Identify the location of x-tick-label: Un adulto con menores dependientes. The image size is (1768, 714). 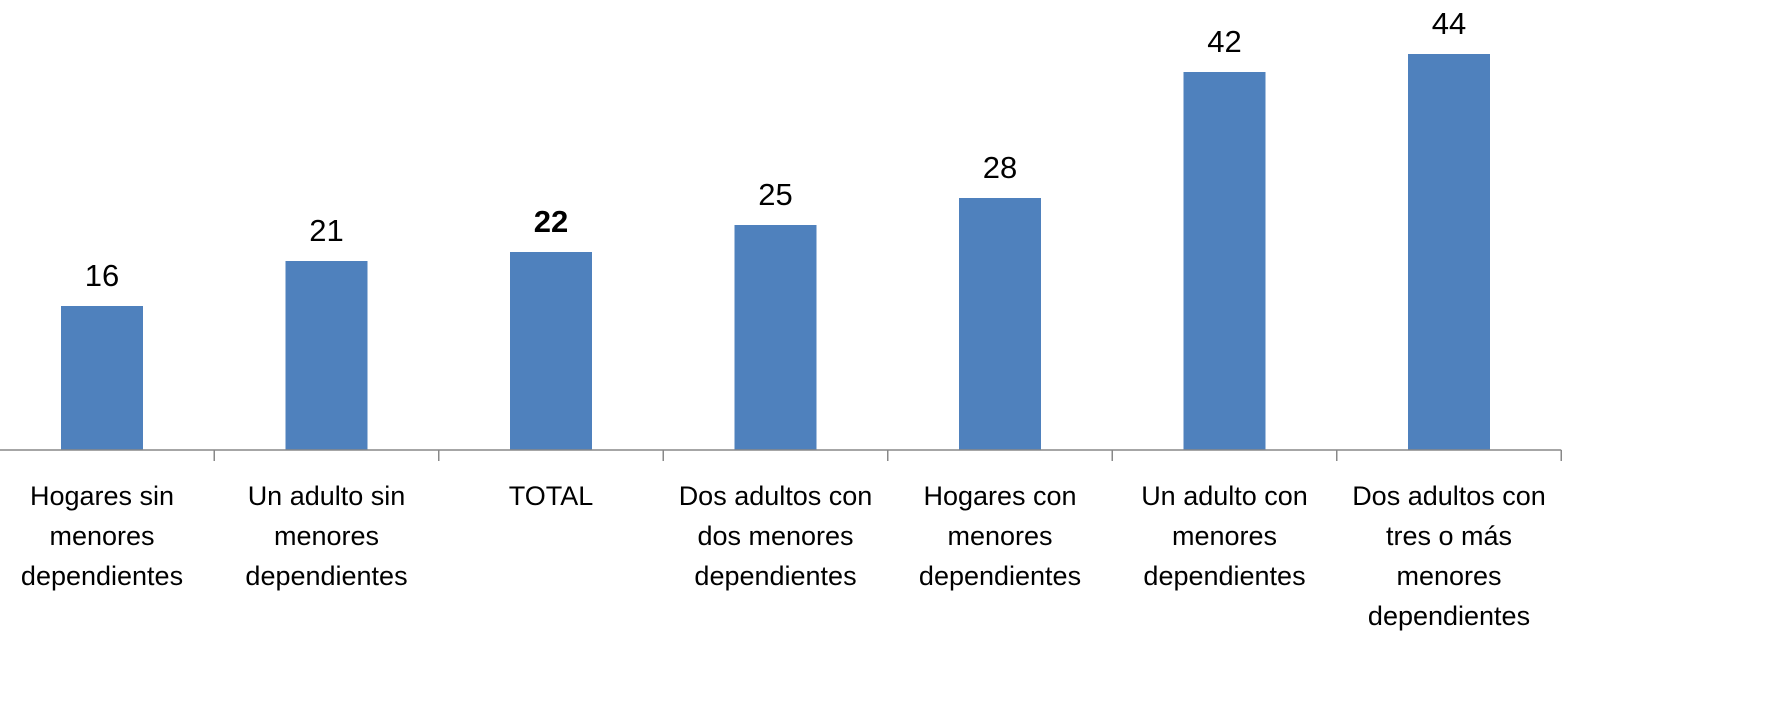
(1224, 536).